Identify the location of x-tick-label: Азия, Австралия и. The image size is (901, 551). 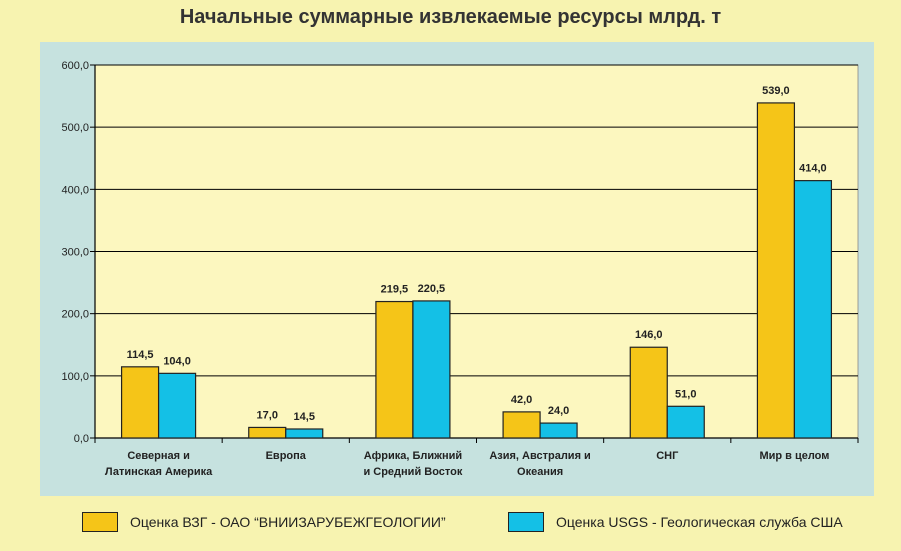
(539, 456).